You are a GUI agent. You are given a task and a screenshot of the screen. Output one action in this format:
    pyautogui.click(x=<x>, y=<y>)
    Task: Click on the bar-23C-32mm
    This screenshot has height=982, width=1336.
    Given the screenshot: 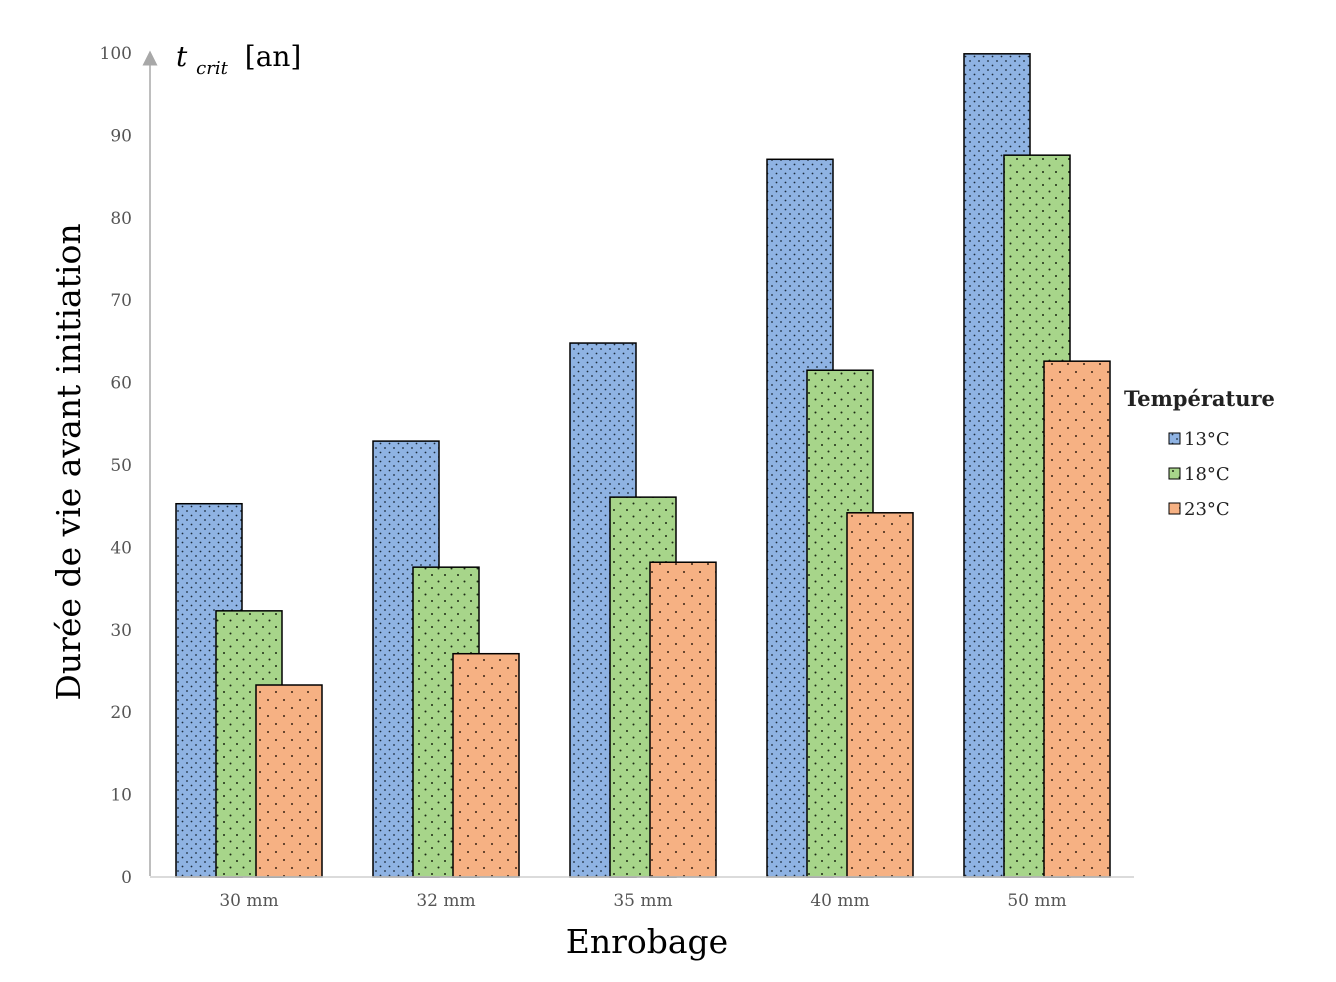 What is the action you would take?
    pyautogui.click(x=486, y=765)
    